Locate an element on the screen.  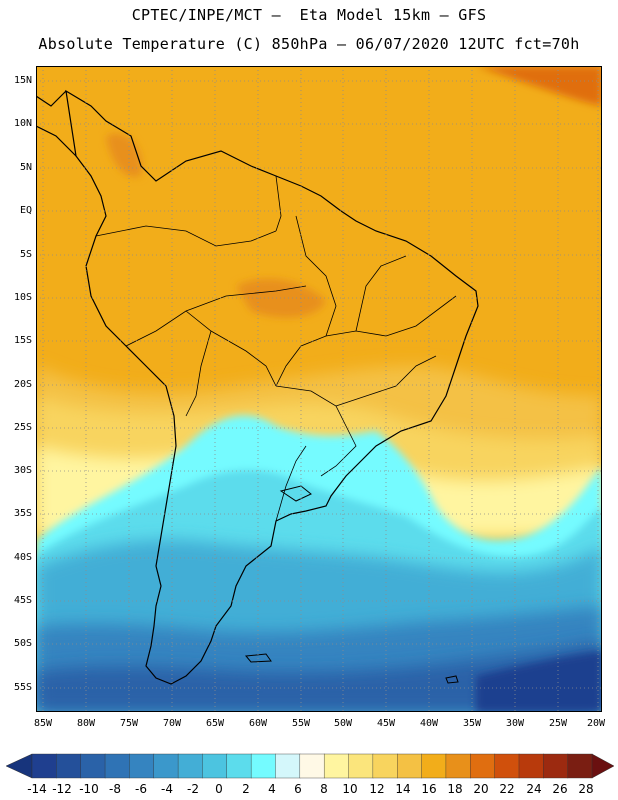
lat-label: 50S is located at coordinates (22, 643).